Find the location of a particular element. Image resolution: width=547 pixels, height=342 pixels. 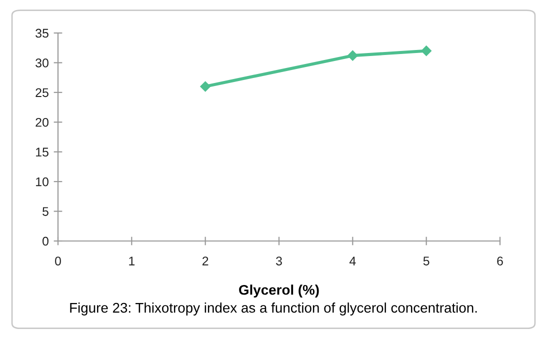

caption: Figure 23: Thixotropy index as a function of glycerol concentration. is located at coordinates (273, 309).